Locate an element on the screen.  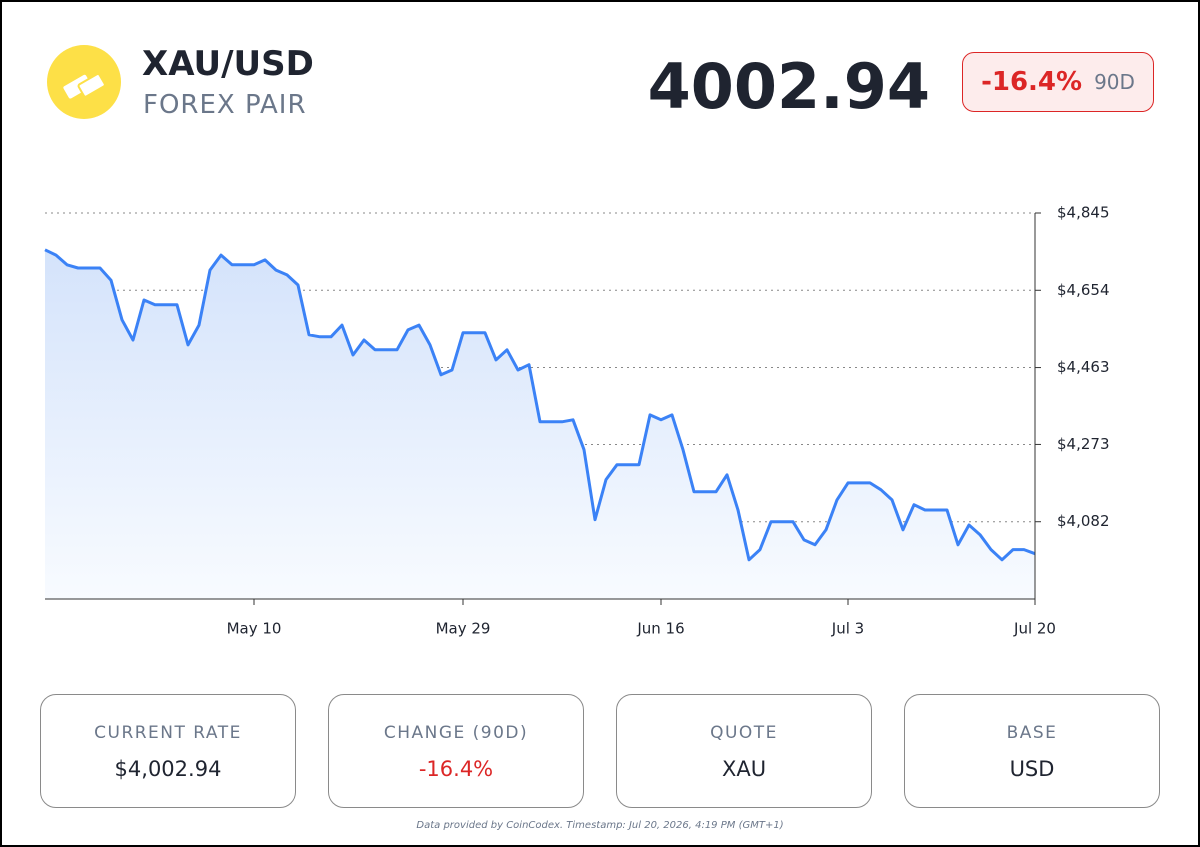
change-badge: -16.4% 90D is located at coordinates (1058, 82).